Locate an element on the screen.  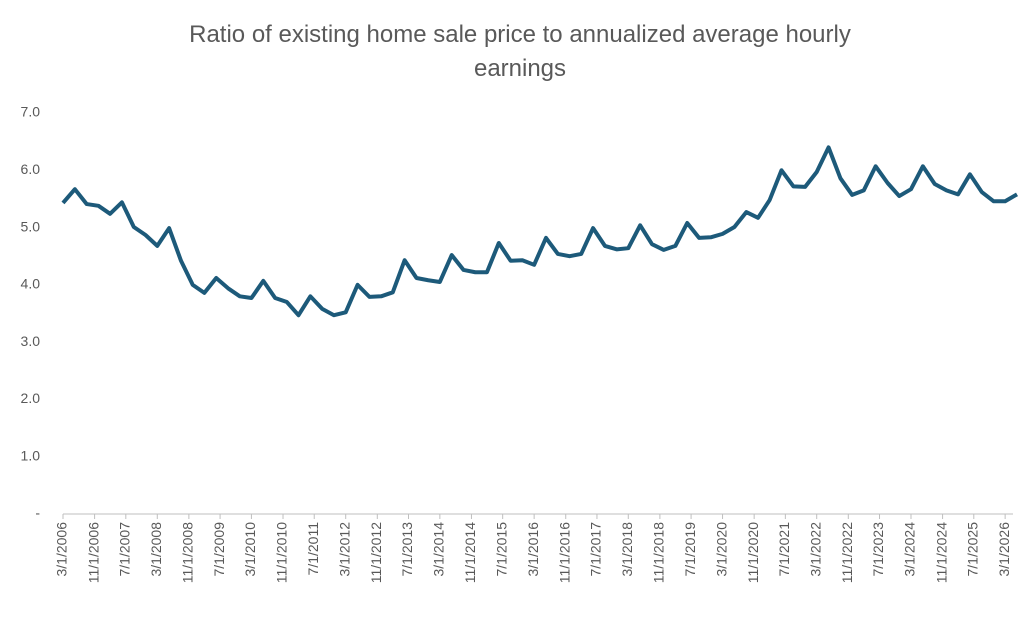
y-tick-label: - is located at coordinates (37, 513).